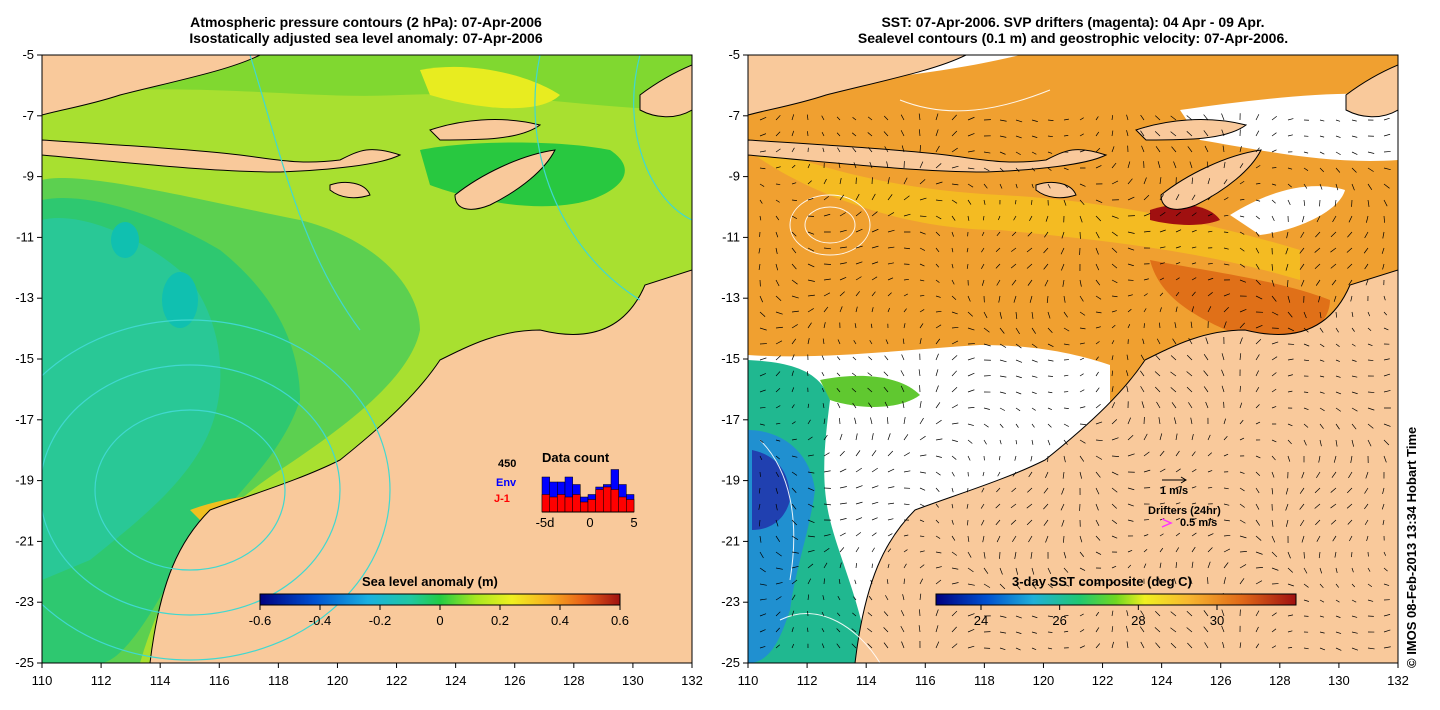 The image size is (1440, 710). I want to click on left-lat-tick-label: -5, so click(28, 54).